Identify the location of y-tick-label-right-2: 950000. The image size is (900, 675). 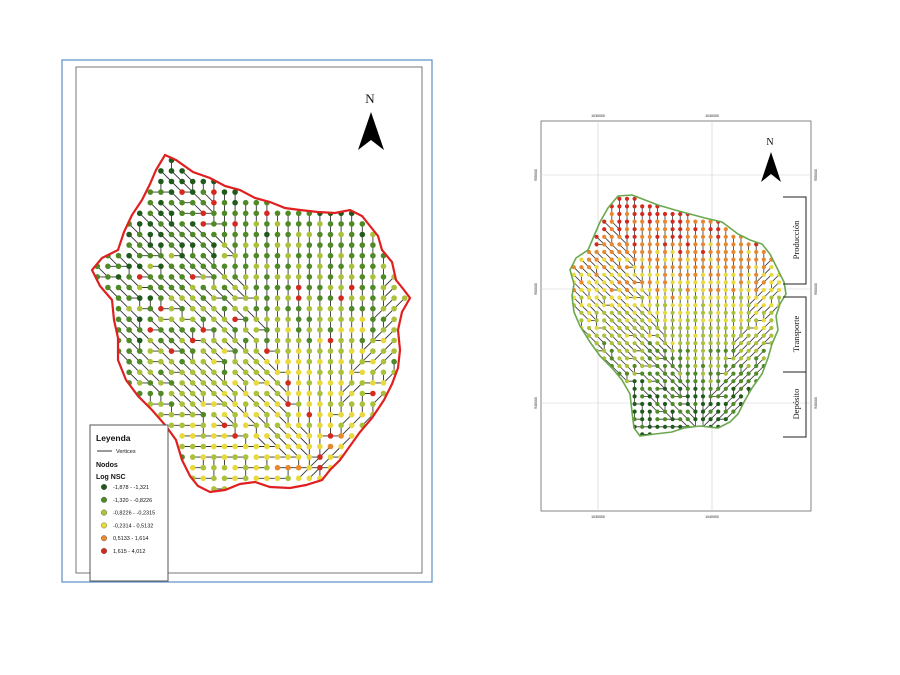
(816, 289).